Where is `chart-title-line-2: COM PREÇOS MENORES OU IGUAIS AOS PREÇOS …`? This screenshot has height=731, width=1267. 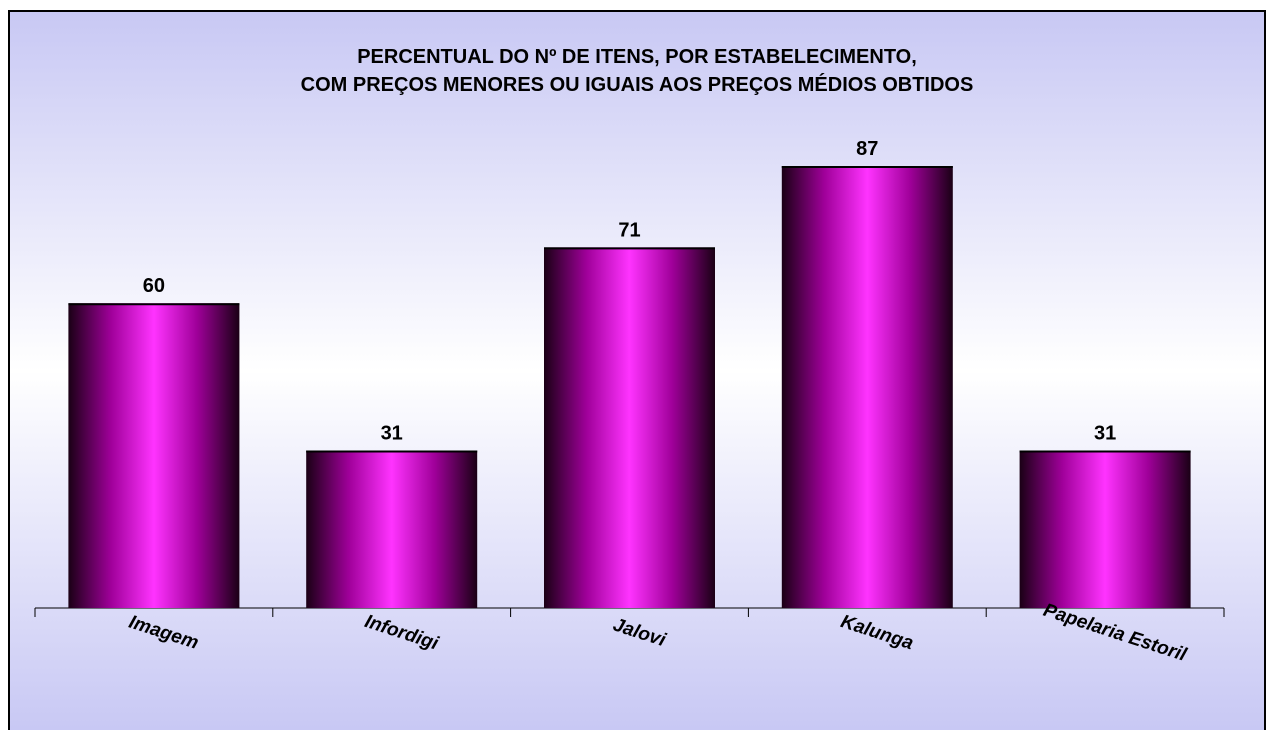
chart-title-line-2: COM PREÇOS MENORES OU IGUAIS AOS PREÇOS … is located at coordinates (637, 84).